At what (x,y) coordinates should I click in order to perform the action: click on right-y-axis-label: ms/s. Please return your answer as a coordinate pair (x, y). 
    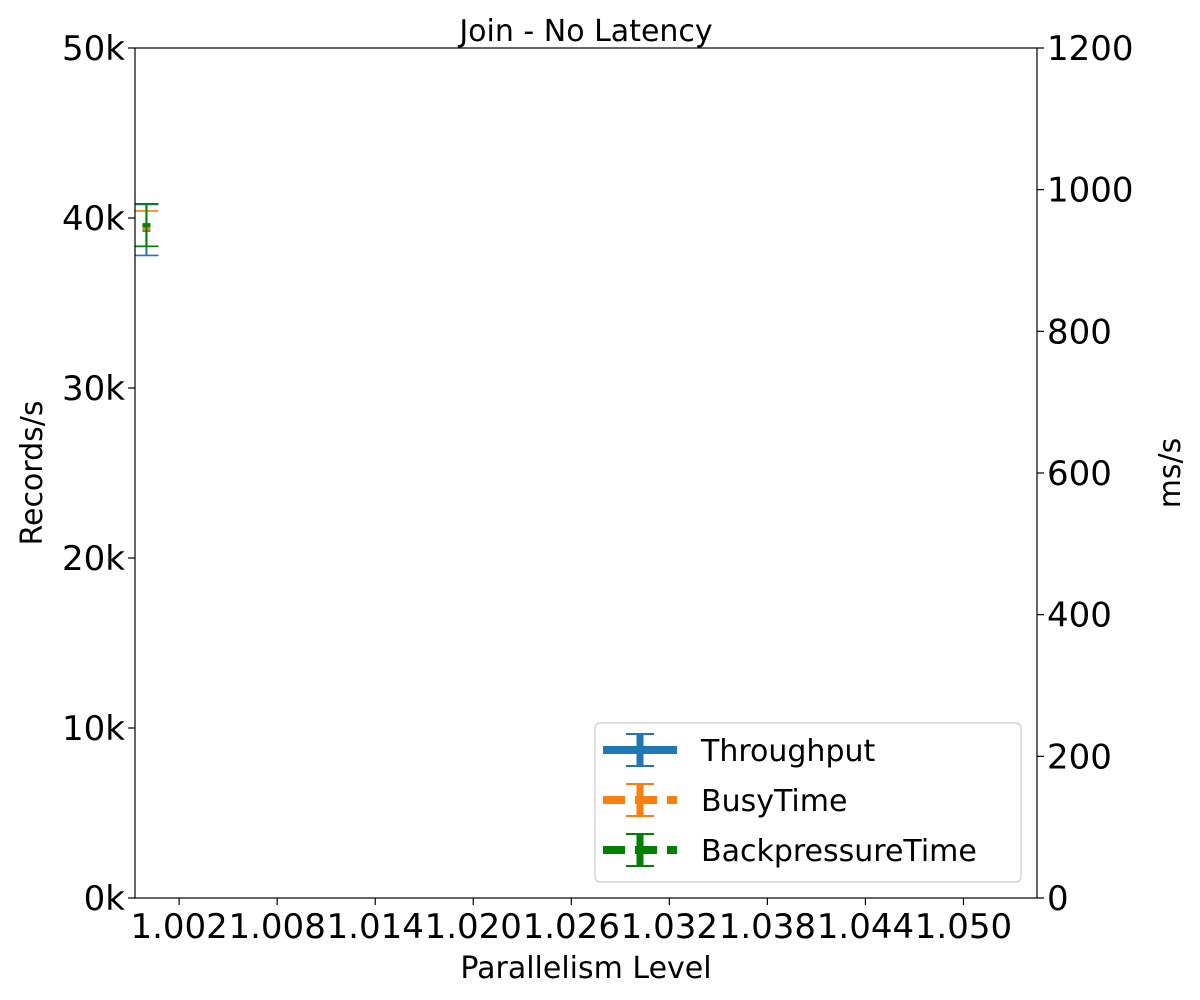
    Looking at the image, I should click on (1170, 473).